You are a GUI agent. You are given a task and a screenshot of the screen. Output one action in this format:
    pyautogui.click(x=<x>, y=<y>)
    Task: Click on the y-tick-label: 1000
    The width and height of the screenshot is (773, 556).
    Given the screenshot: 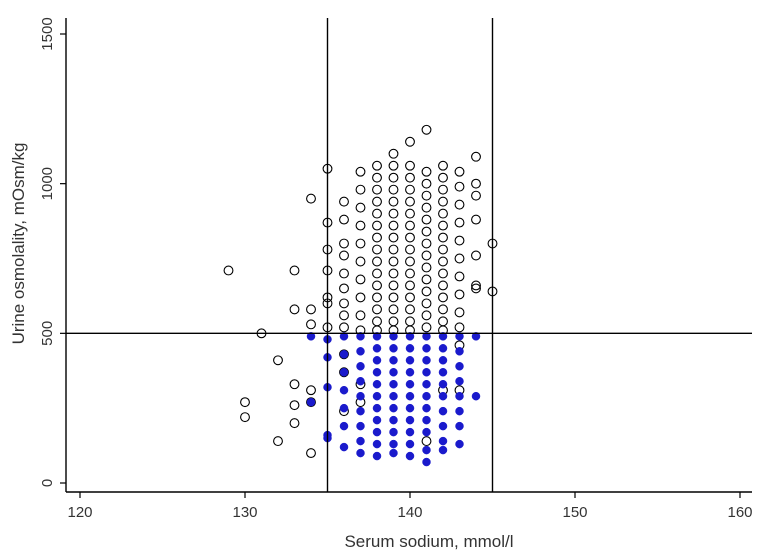 What is the action you would take?
    pyautogui.click(x=47, y=183)
    